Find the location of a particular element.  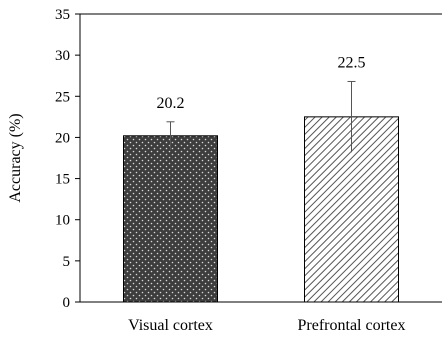

y-tick-label: 15 is located at coordinates (62, 180).